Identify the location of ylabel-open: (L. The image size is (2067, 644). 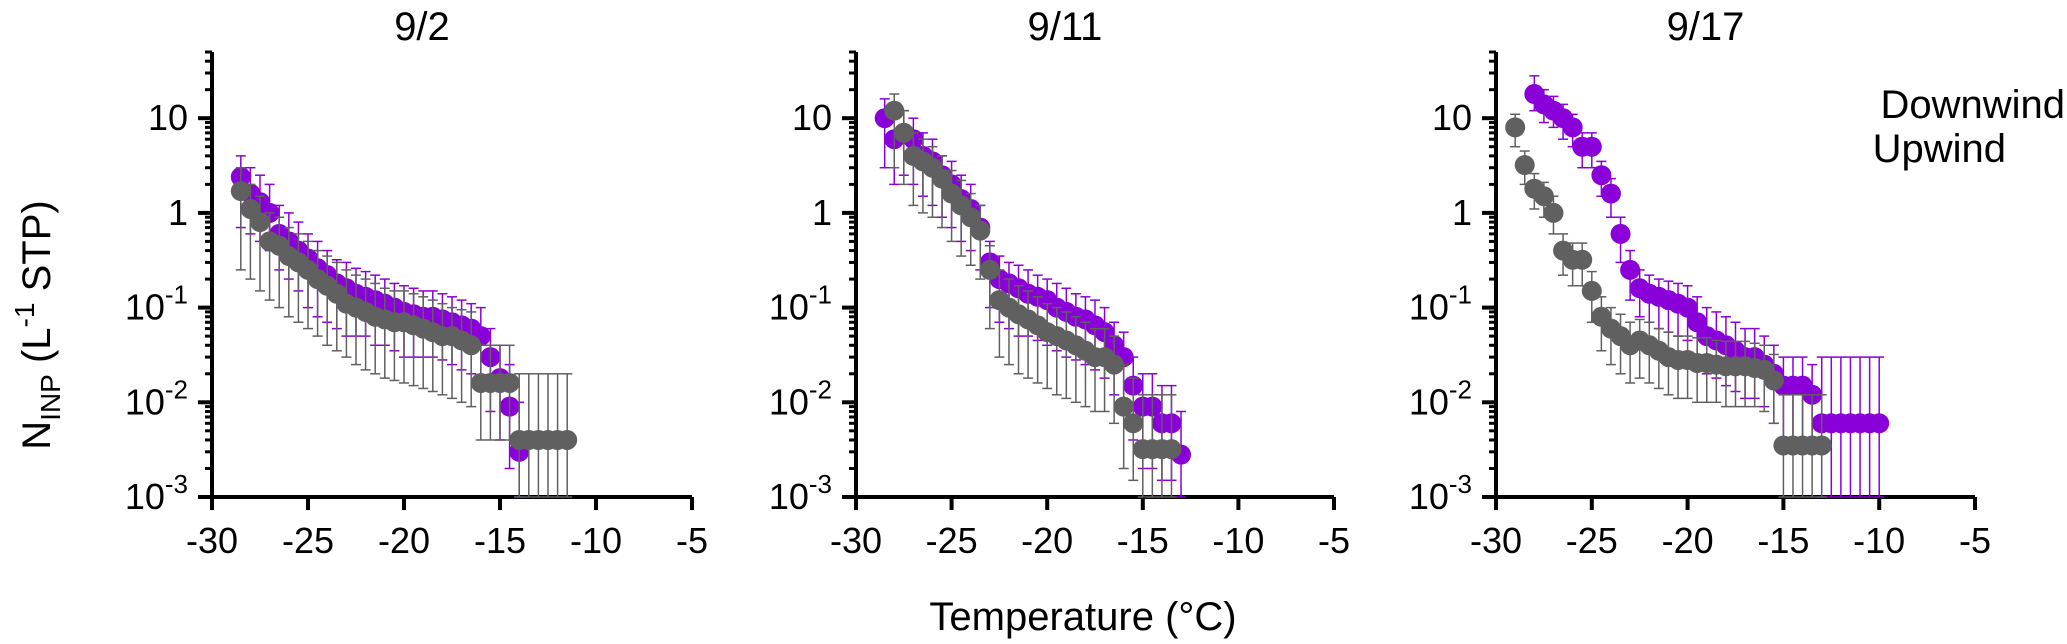
(37, 350).